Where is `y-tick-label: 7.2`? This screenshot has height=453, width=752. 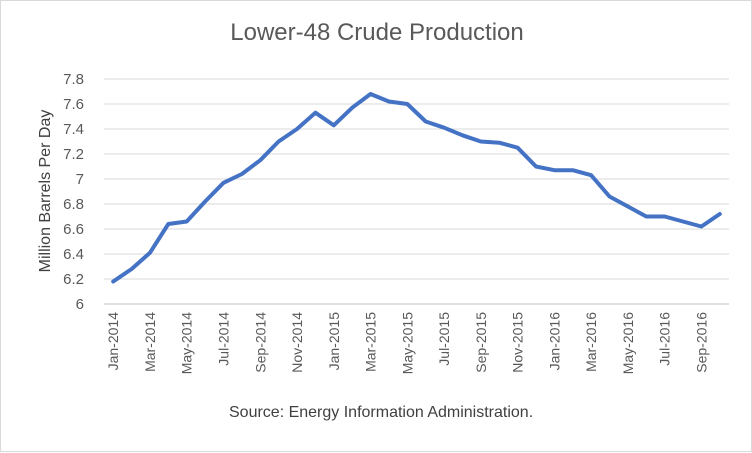
y-tick-label: 7.2 is located at coordinates (73, 154).